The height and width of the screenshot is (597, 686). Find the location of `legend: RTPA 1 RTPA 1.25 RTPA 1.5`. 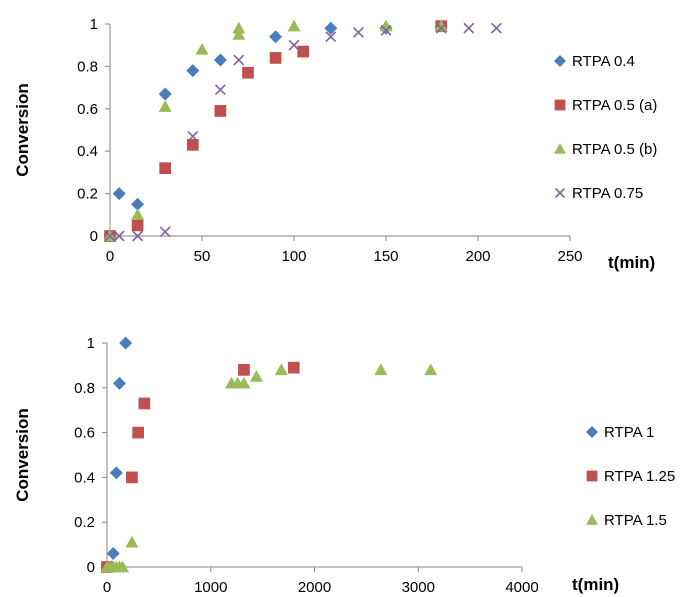

legend: RTPA 1 RTPA 1.25 RTPA 1.5 is located at coordinates (630, 476).